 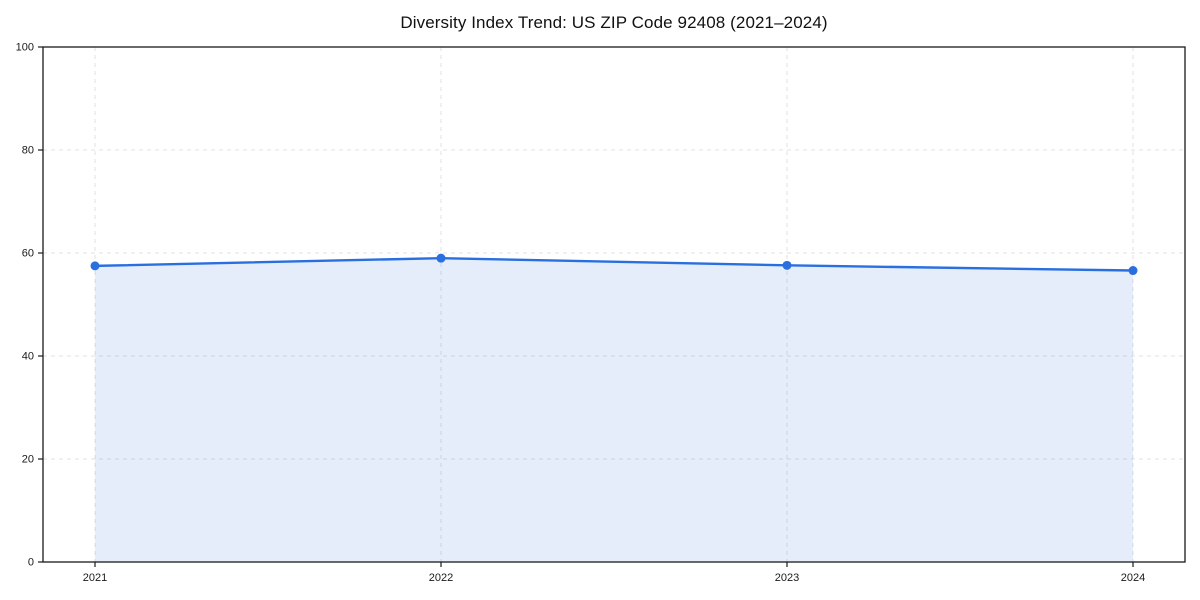 What do you see at coordinates (787, 578) in the screenshot?
I see `x-tick-label: 2023` at bounding box center [787, 578].